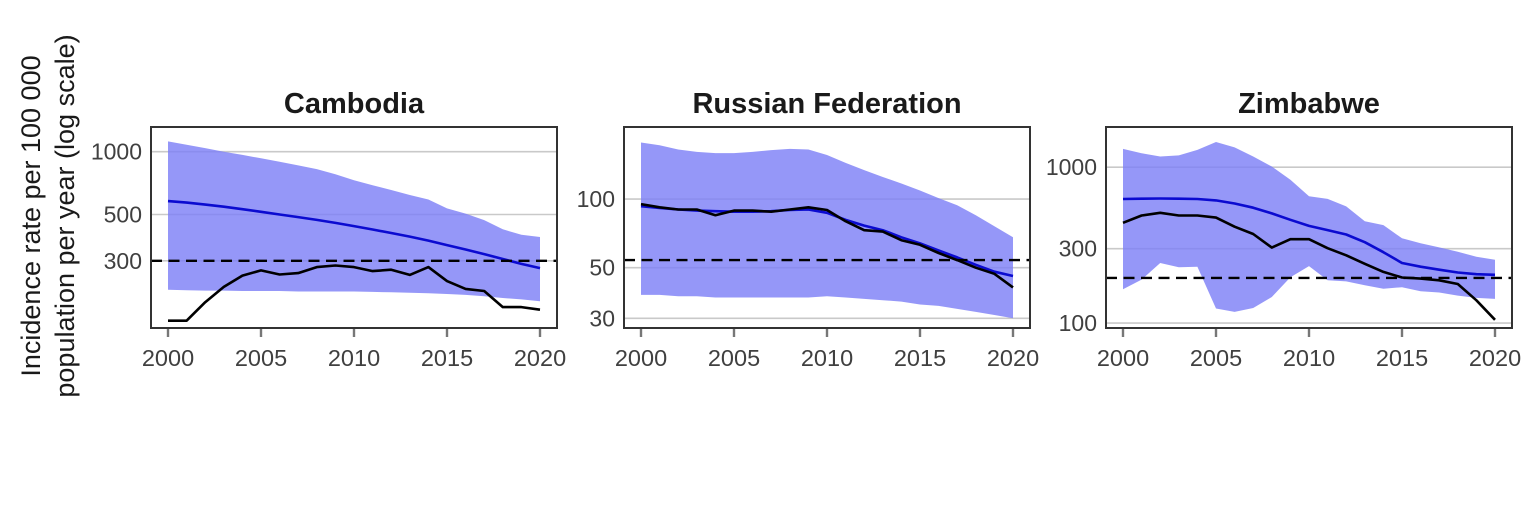 This screenshot has width=1536, height=518. What do you see at coordinates (827, 104) in the screenshot?
I see `chart-title-russian-federation: Russian Federation` at bounding box center [827, 104].